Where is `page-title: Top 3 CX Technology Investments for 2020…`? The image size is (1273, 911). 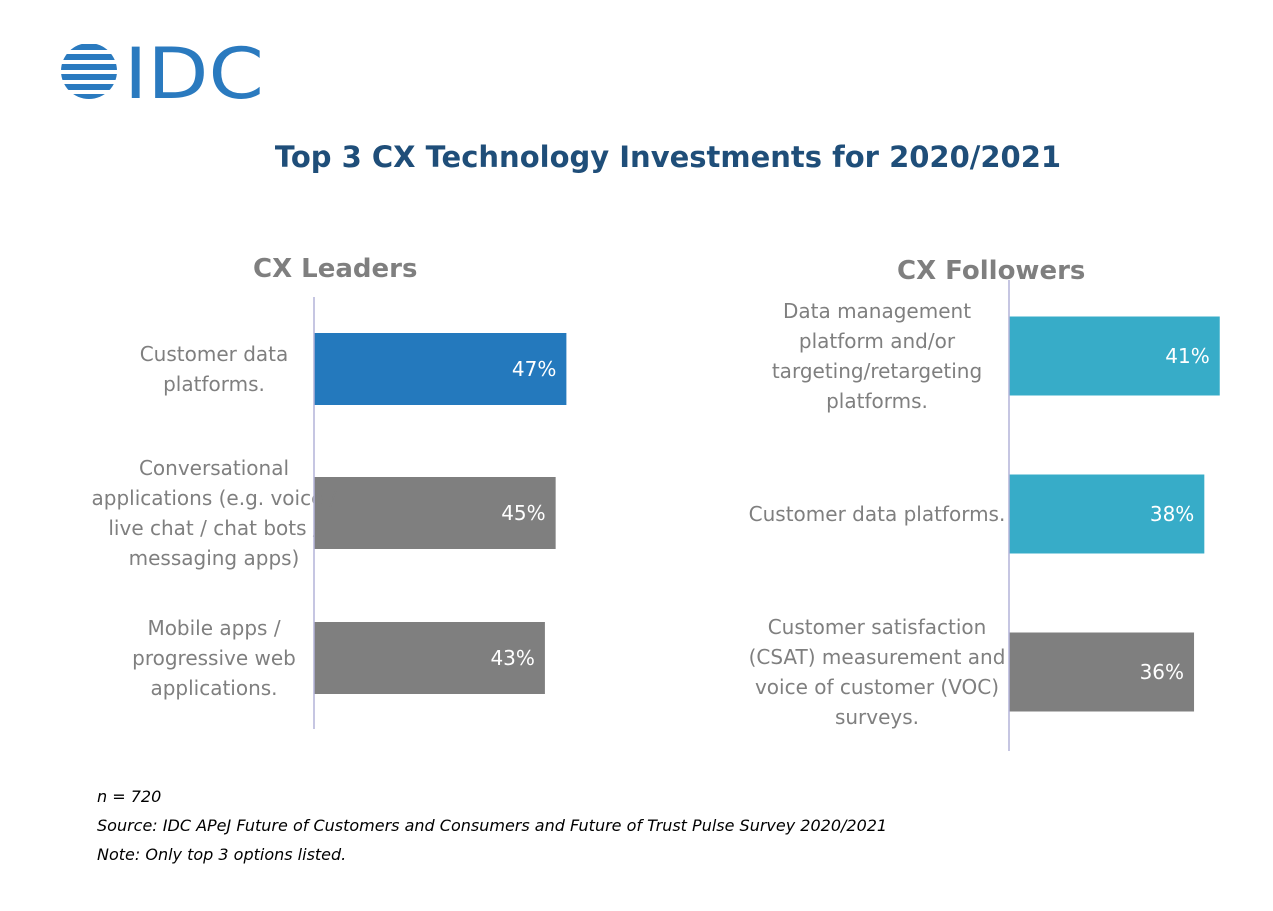
page-title: Top 3 CX Technology Investments for 2020… is located at coordinates (668, 157).